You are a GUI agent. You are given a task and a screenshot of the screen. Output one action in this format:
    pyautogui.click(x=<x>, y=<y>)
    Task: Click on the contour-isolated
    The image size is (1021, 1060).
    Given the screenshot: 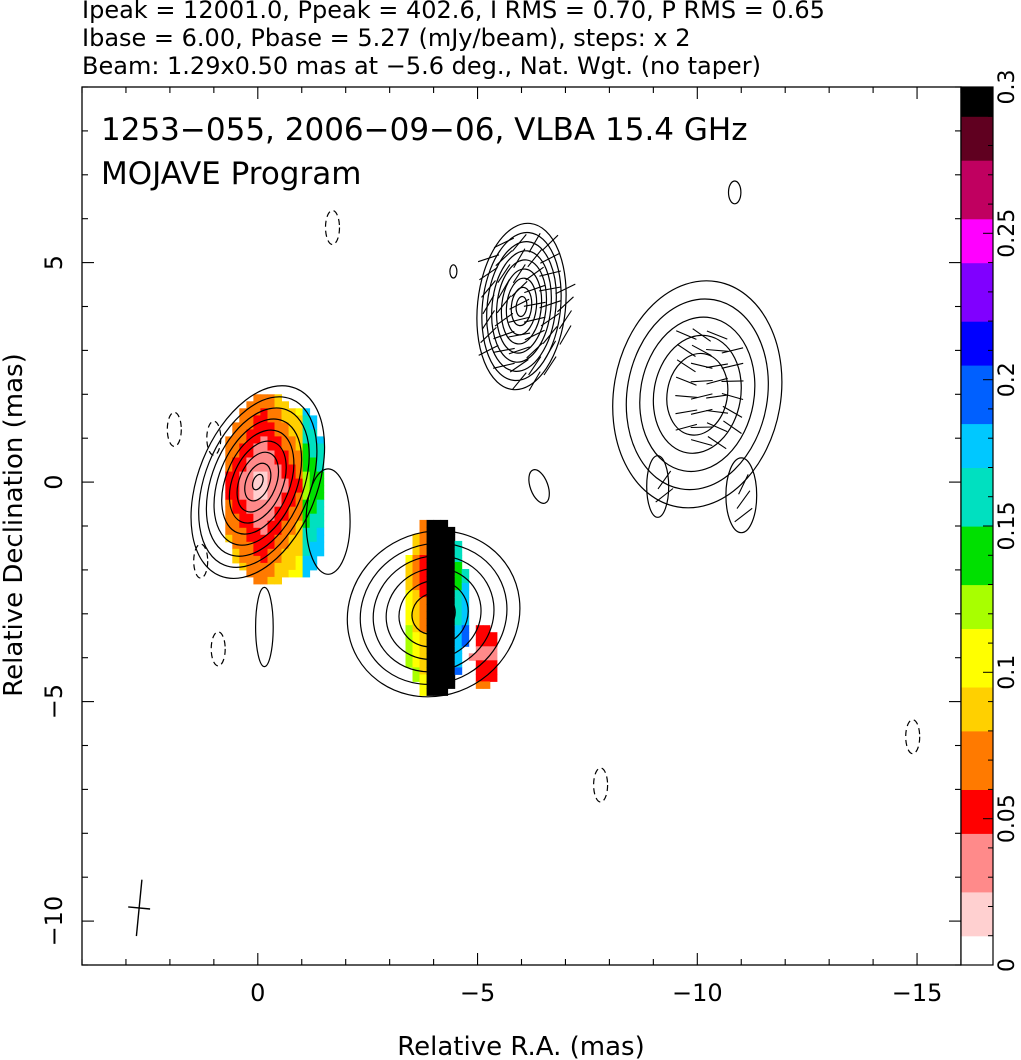 What is the action you would take?
    pyautogui.click(x=734, y=192)
    